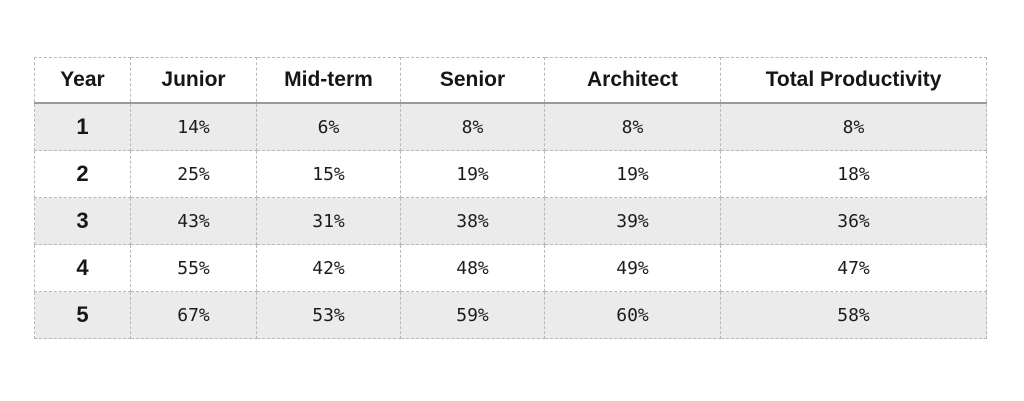  What do you see at coordinates (853, 315) in the screenshot?
I see `value-cell: 58%` at bounding box center [853, 315].